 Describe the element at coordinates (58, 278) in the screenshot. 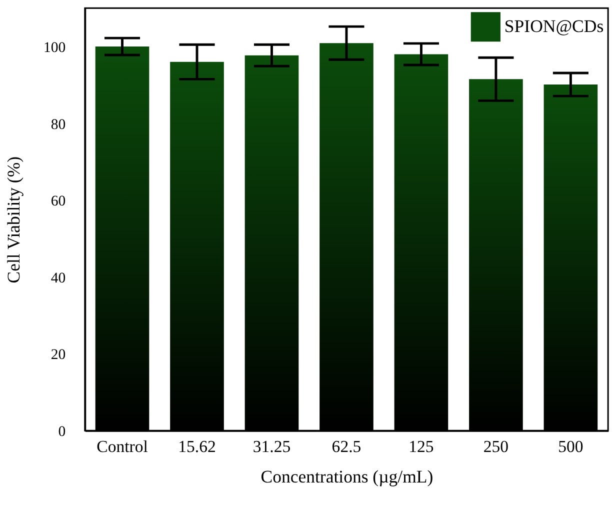

I see `y-tick-label: 40` at that location.